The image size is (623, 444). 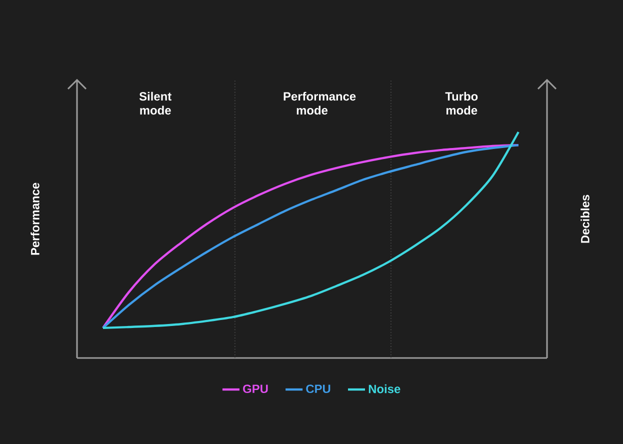 What do you see at coordinates (35, 218) in the screenshot?
I see `y-axis-title: Performance` at bounding box center [35, 218].